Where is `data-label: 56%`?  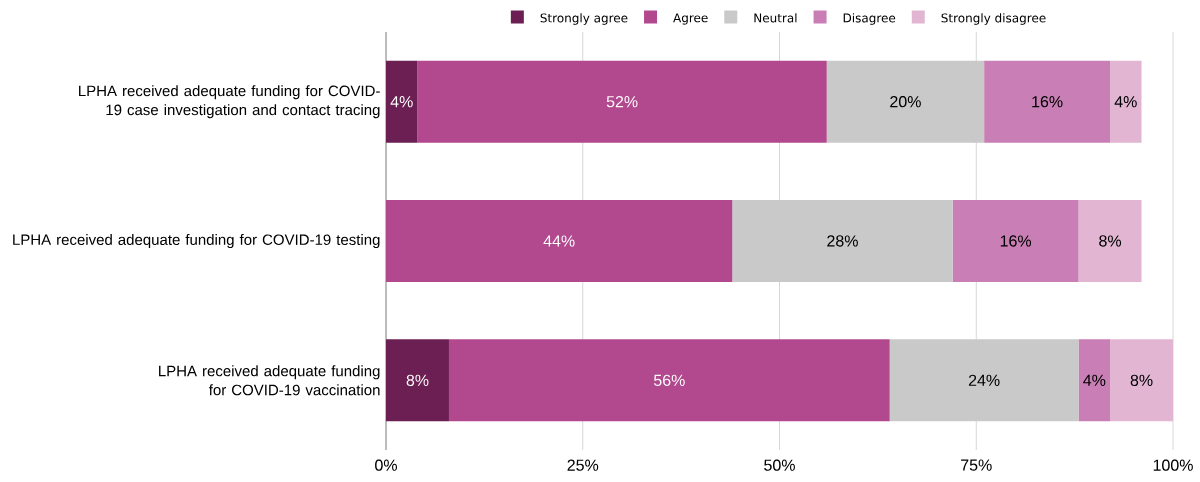
data-label: 56% is located at coordinates (669, 380).